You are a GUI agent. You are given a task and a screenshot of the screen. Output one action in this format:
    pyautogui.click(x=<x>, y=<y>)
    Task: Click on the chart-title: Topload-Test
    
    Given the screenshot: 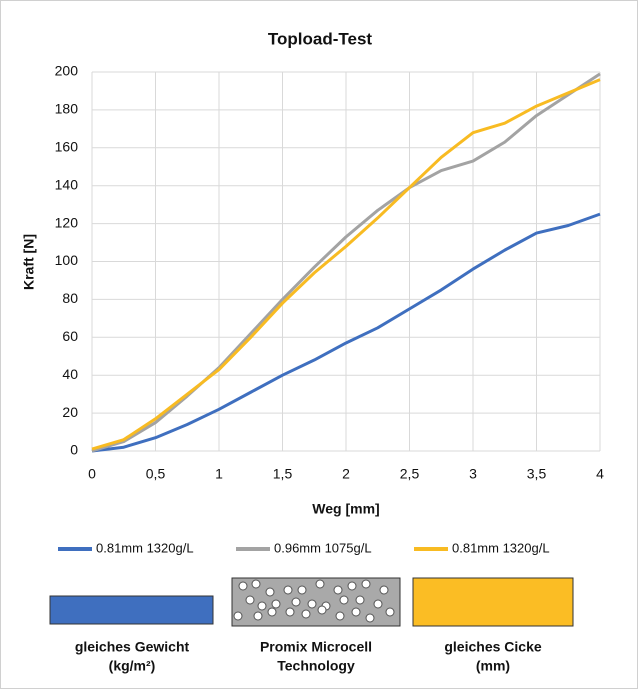 What is the action you would take?
    pyautogui.click(x=320, y=38)
    